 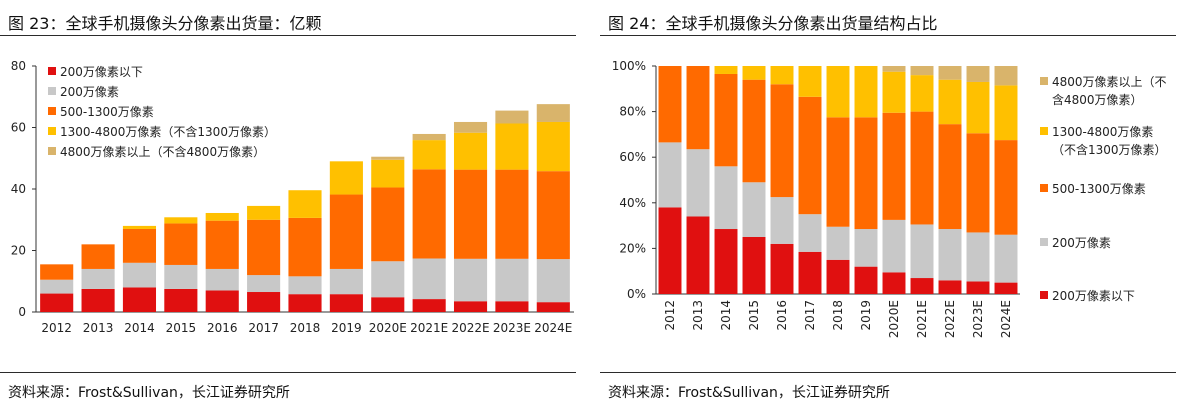 I want to click on y-tick-label: 80%, so click(x=632, y=112).